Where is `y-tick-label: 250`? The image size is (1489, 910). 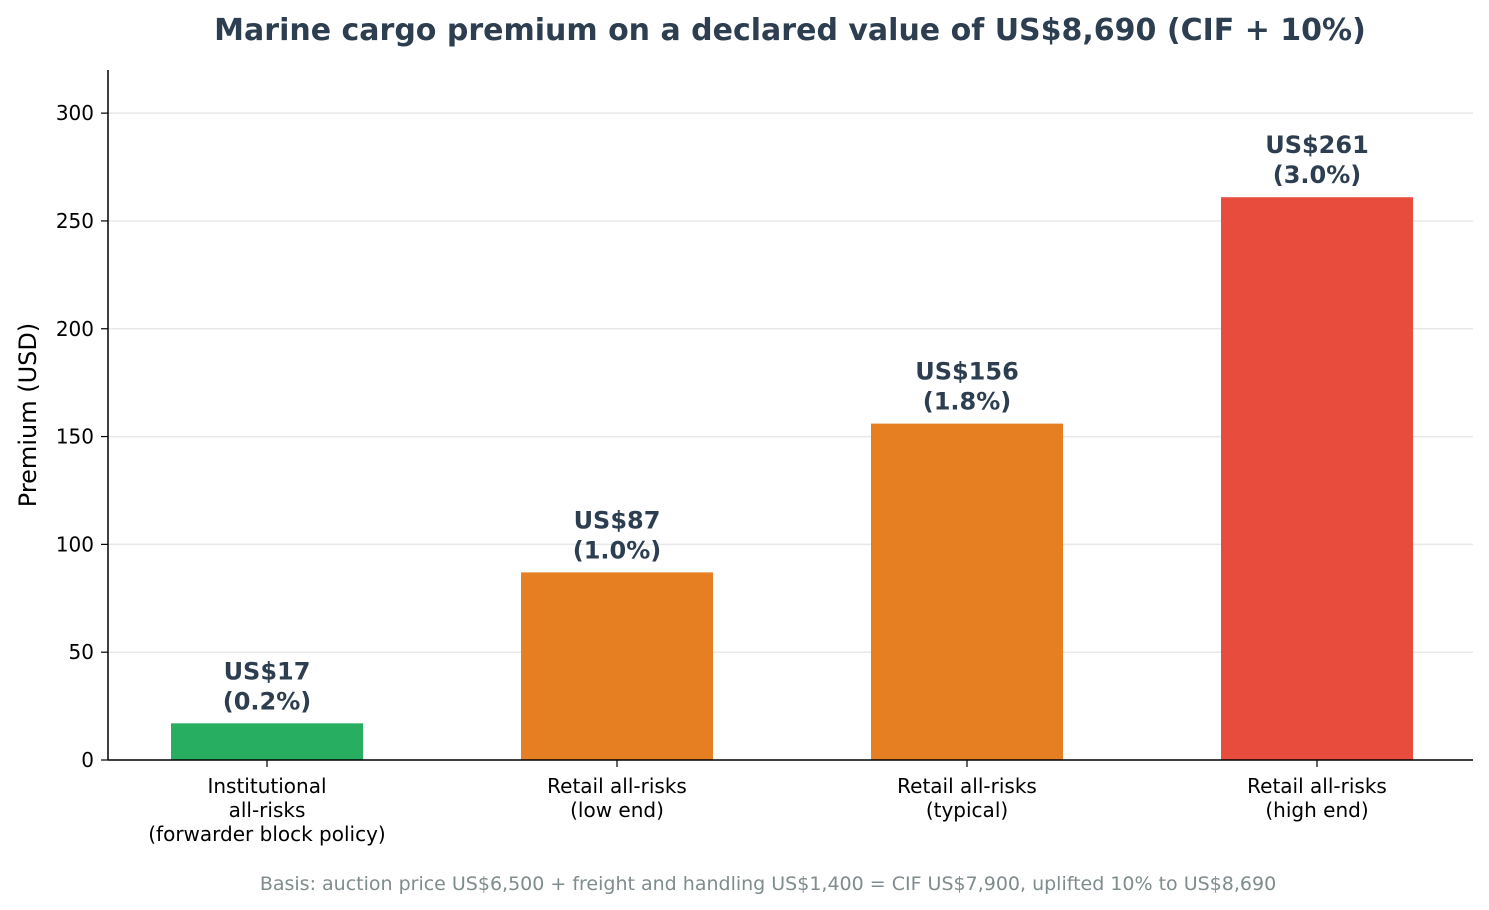
y-tick-label: 250 is located at coordinates (75, 221).